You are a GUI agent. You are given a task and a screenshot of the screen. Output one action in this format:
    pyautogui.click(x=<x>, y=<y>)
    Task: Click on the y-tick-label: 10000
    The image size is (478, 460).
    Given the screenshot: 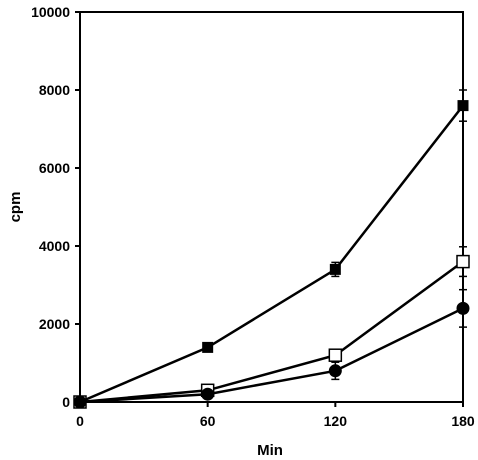 What is the action you would take?
    pyautogui.click(x=50, y=12)
    